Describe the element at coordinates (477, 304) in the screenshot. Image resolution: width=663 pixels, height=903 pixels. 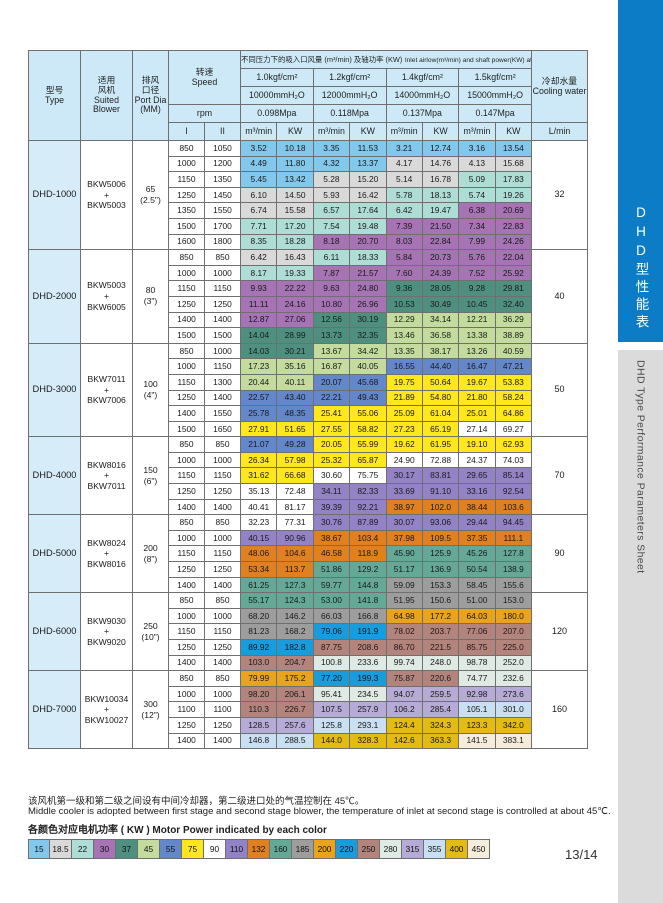
I see `flow-value: 10.45` at that location.